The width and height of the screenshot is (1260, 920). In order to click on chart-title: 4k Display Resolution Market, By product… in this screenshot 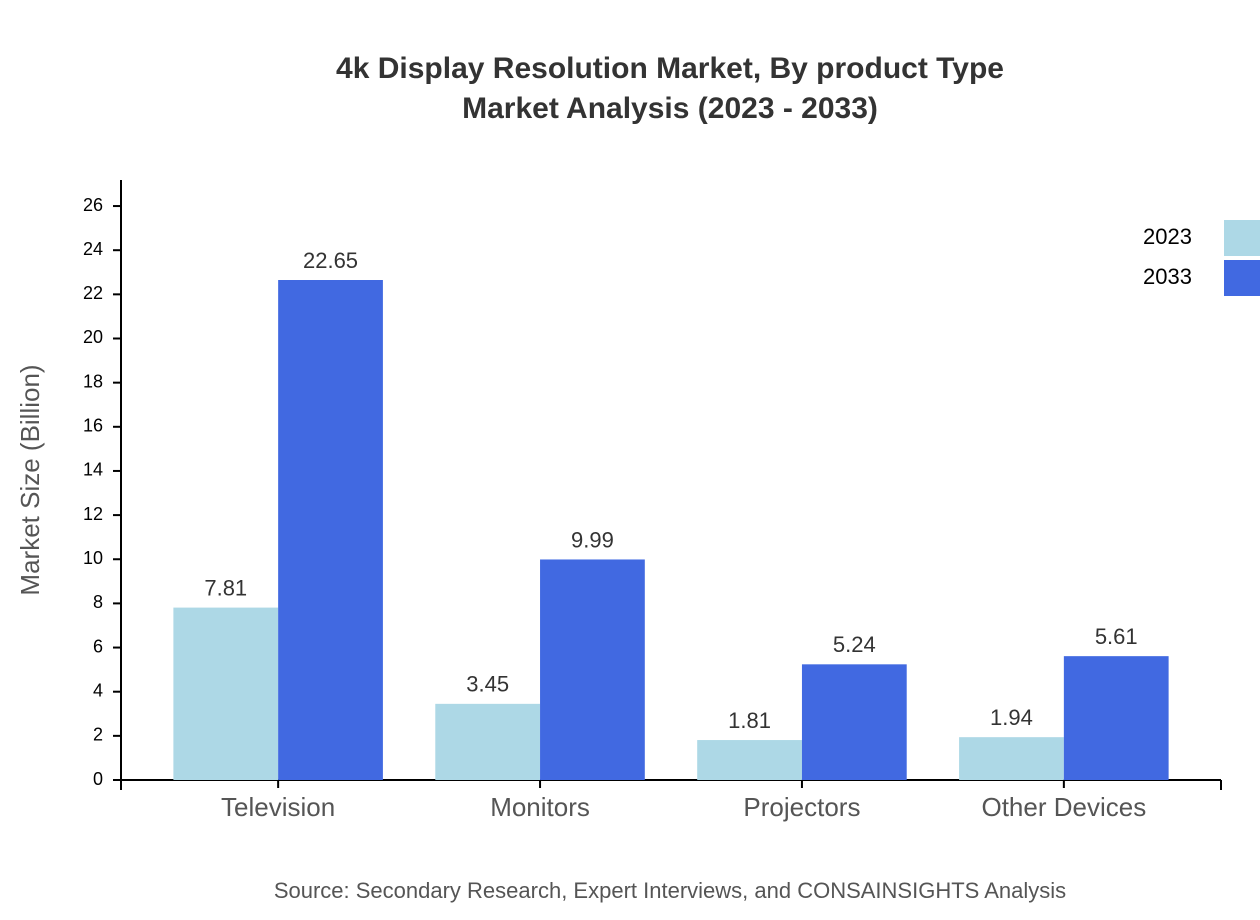, I will do `click(670, 68)`.